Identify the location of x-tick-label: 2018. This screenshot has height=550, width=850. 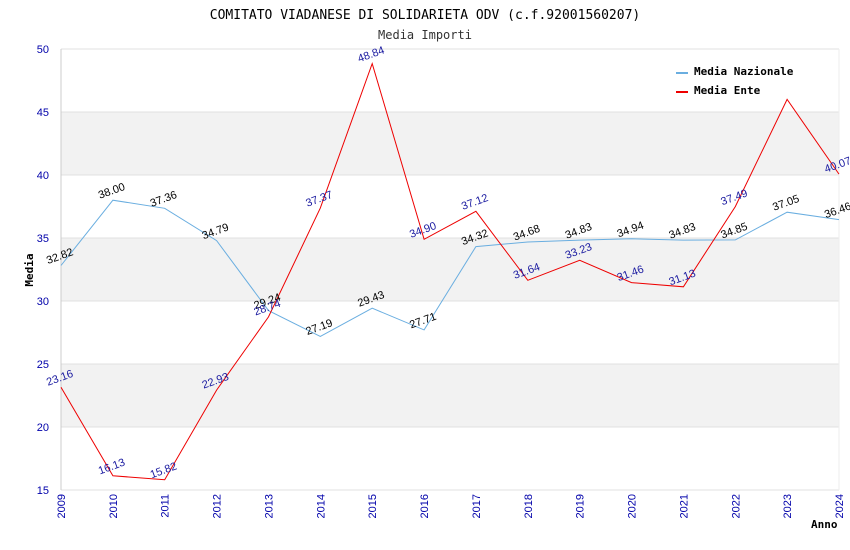
(529, 506).